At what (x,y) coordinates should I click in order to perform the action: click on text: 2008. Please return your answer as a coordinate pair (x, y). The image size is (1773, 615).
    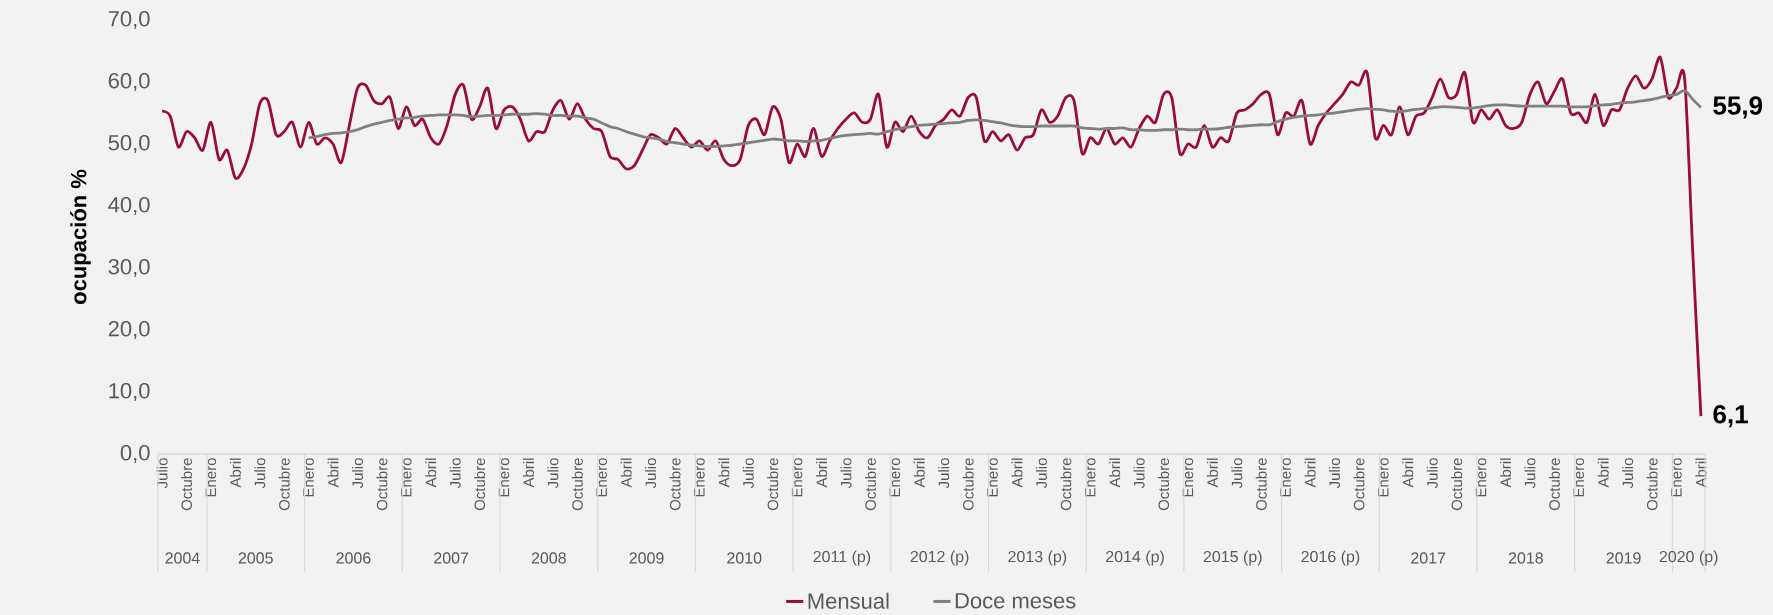
    Looking at the image, I should click on (548, 558).